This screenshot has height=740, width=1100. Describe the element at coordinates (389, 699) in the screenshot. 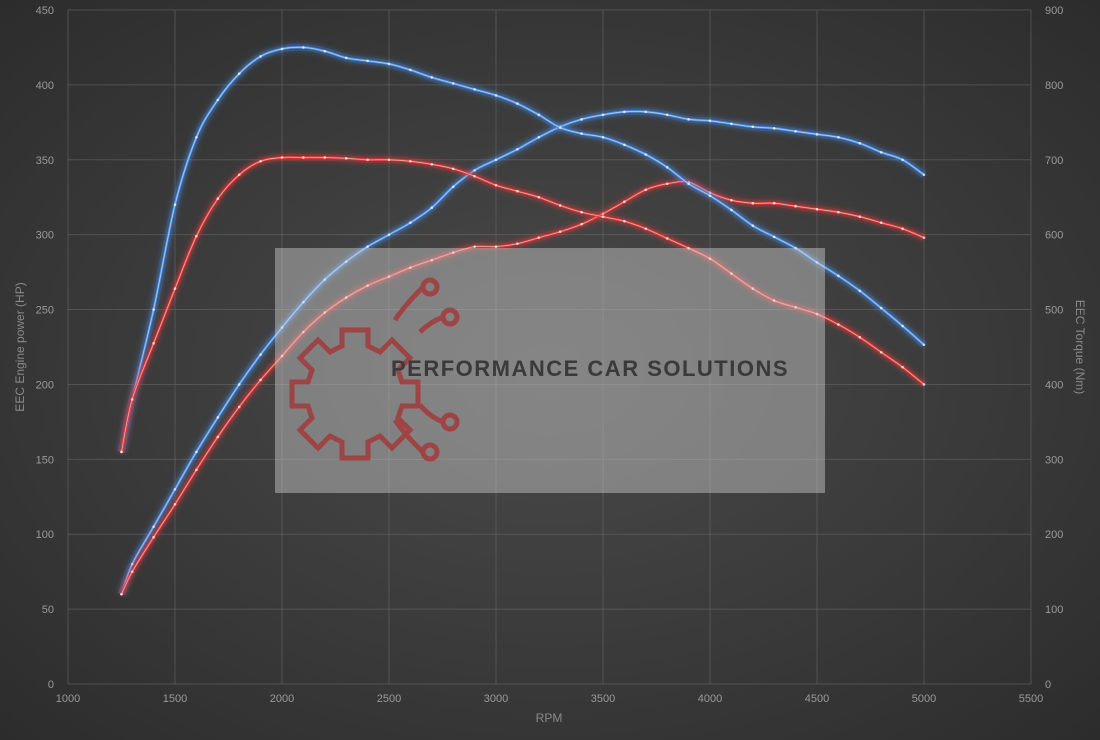

I see `x-tick-label: 2500` at that location.